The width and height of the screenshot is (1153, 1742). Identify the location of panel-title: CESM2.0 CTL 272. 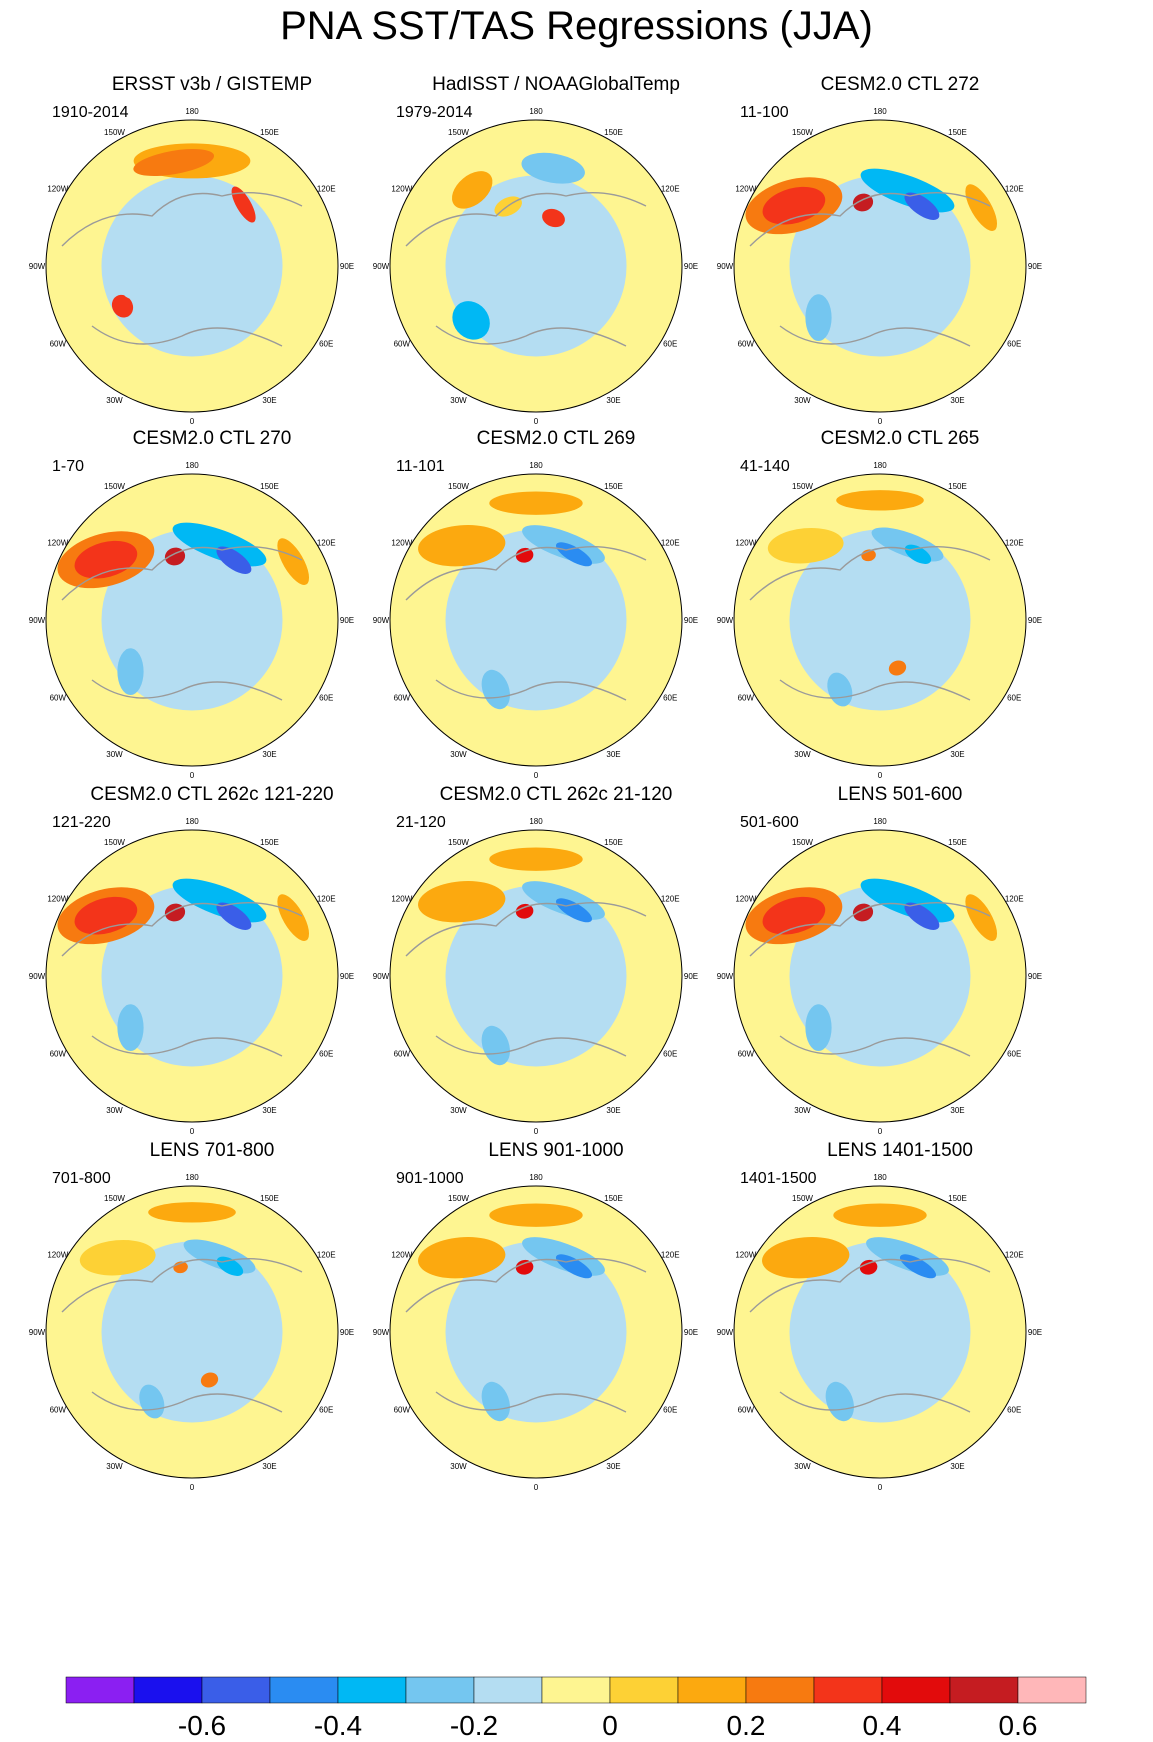
(900, 84).